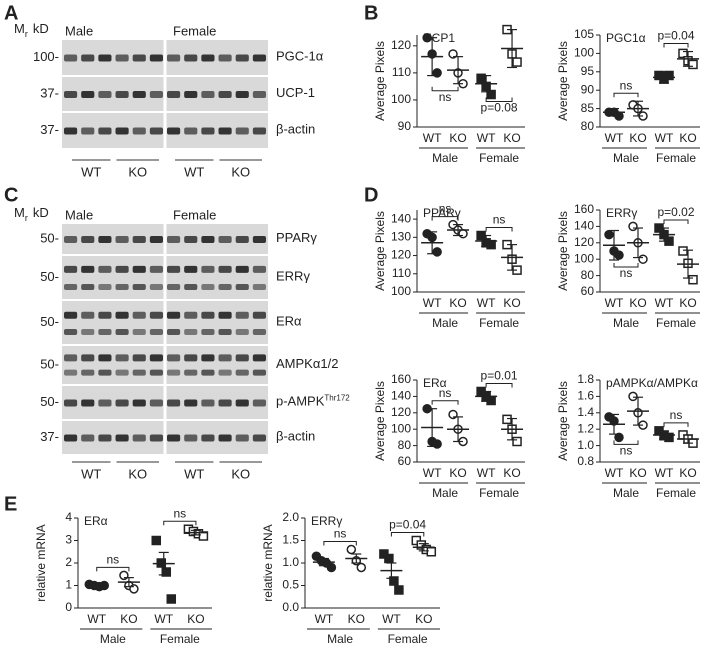  I want to click on panel-label: B, so click(371, 13).